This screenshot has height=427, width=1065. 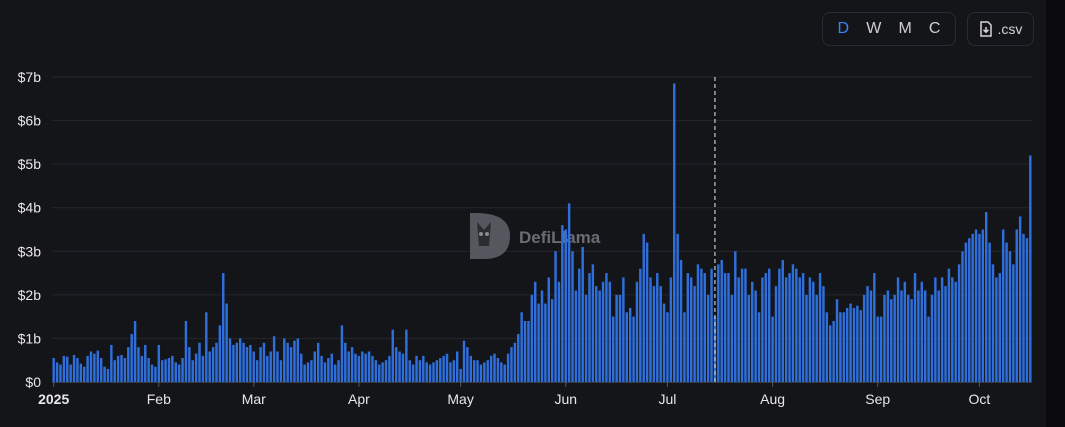 I want to click on y-tick-label: $6b, so click(x=30, y=121).